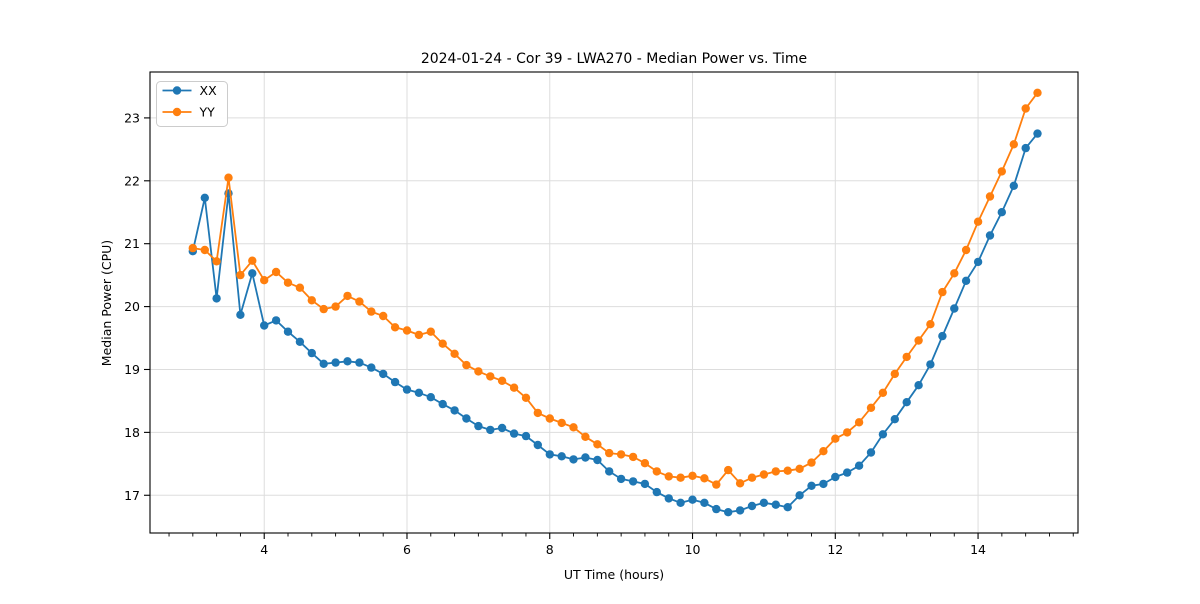 This screenshot has width=1200, height=604. Describe the element at coordinates (132, 180) in the screenshot. I see `y-tick-label: 22` at that location.